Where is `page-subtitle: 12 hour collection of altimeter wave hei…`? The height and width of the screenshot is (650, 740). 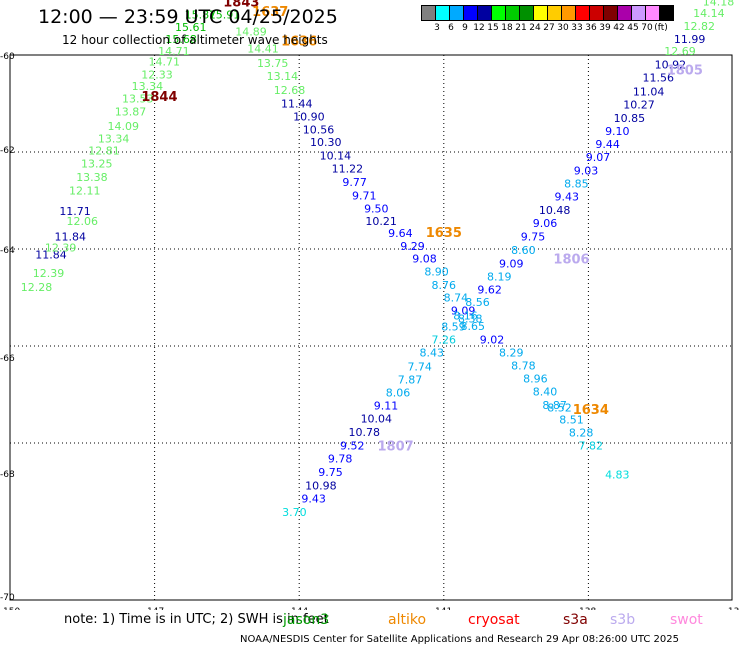
page-subtitle: 12 hour collection of altimeter wave hei… is located at coordinates (195, 40).